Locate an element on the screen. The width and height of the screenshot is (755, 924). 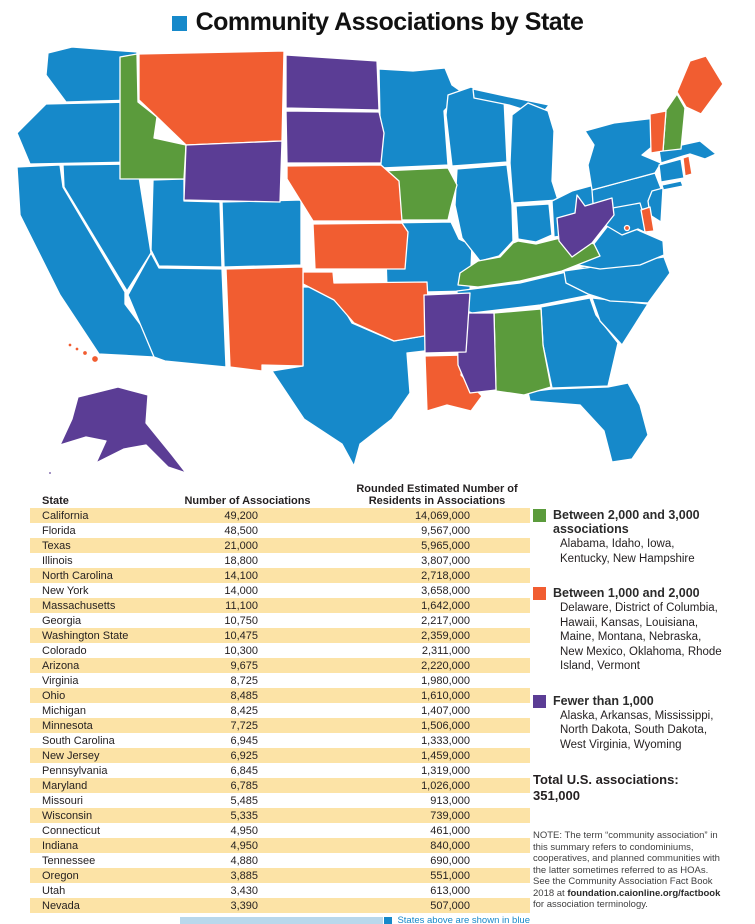
total-associations: Total U.S. associations: 351,000 is located at coordinates (641, 788).